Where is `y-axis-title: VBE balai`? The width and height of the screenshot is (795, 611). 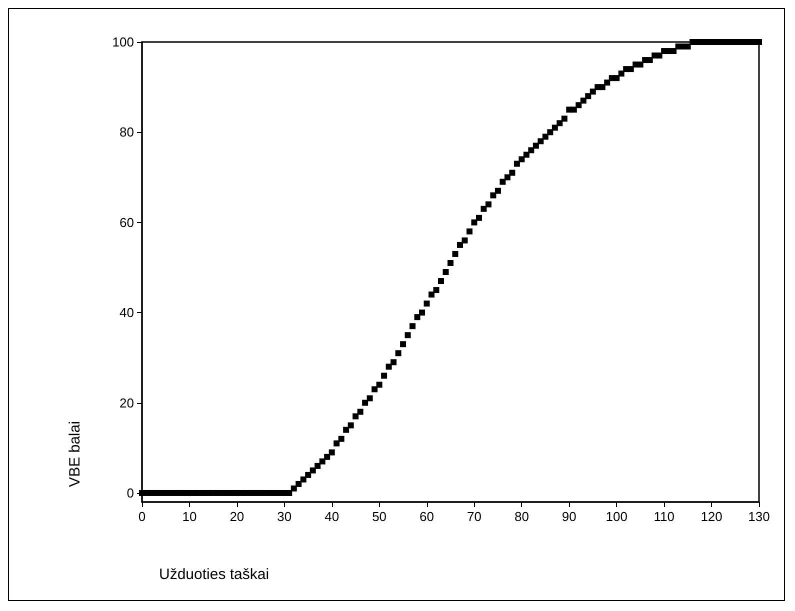 y-axis-title: VBE balai is located at coordinates (75, 454).